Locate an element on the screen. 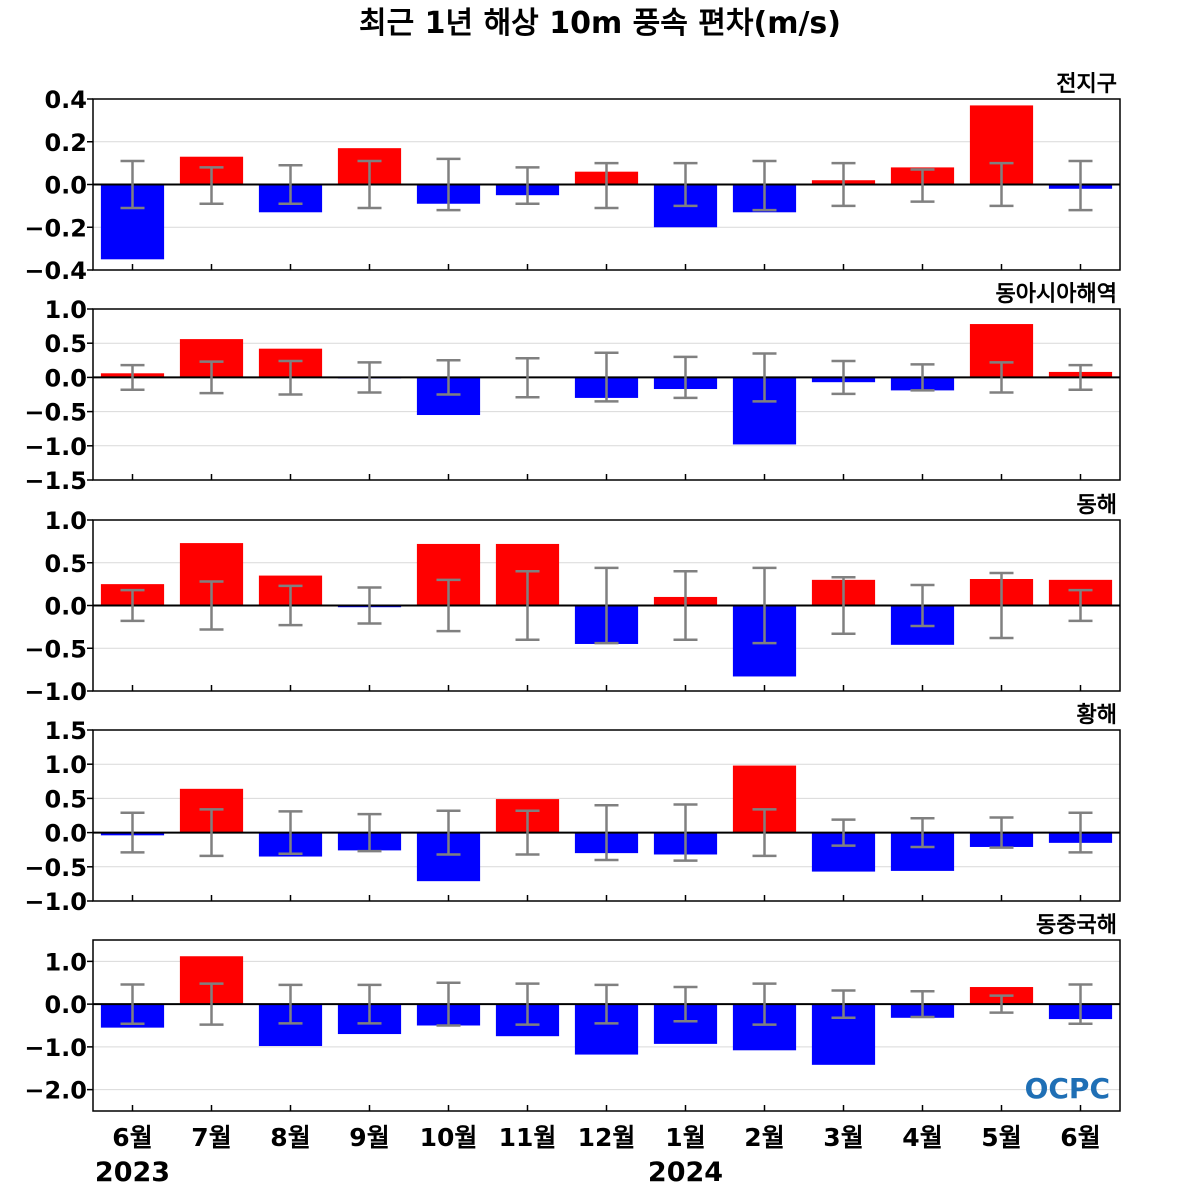  figure-title: 최근 1년 해상 10m 풍속 편차(m/s) is located at coordinates (600, 23).